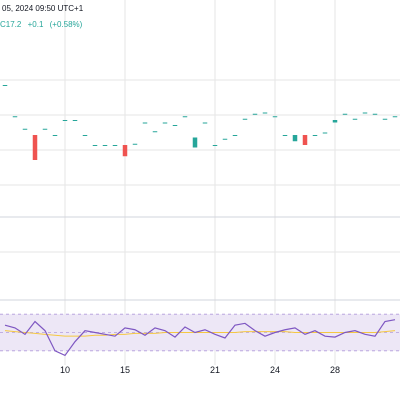 The height and width of the screenshot is (405, 400). Describe the element at coordinates (275, 370) in the screenshot. I see `x-tick-label-3: 24` at that location.